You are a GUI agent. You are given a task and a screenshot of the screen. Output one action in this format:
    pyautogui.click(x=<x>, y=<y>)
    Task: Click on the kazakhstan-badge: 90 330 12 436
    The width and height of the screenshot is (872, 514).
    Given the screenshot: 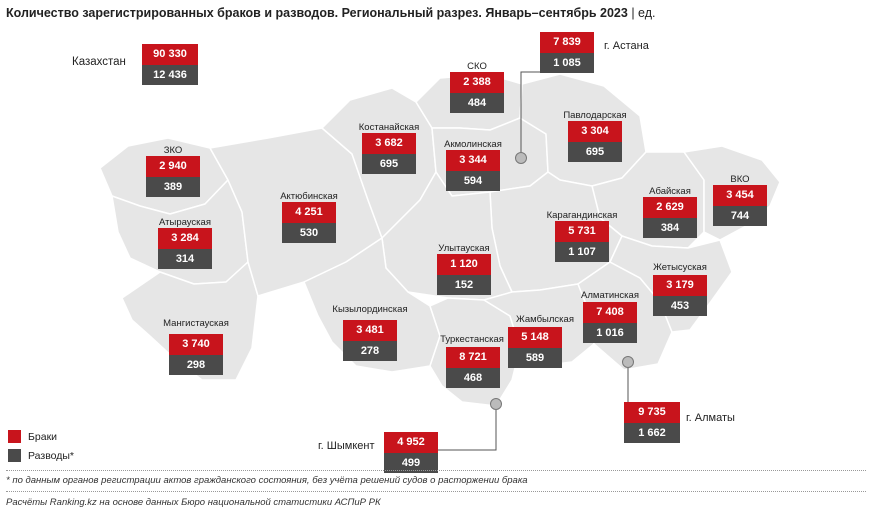 What is the action you would take?
    pyautogui.click(x=170, y=64)
    